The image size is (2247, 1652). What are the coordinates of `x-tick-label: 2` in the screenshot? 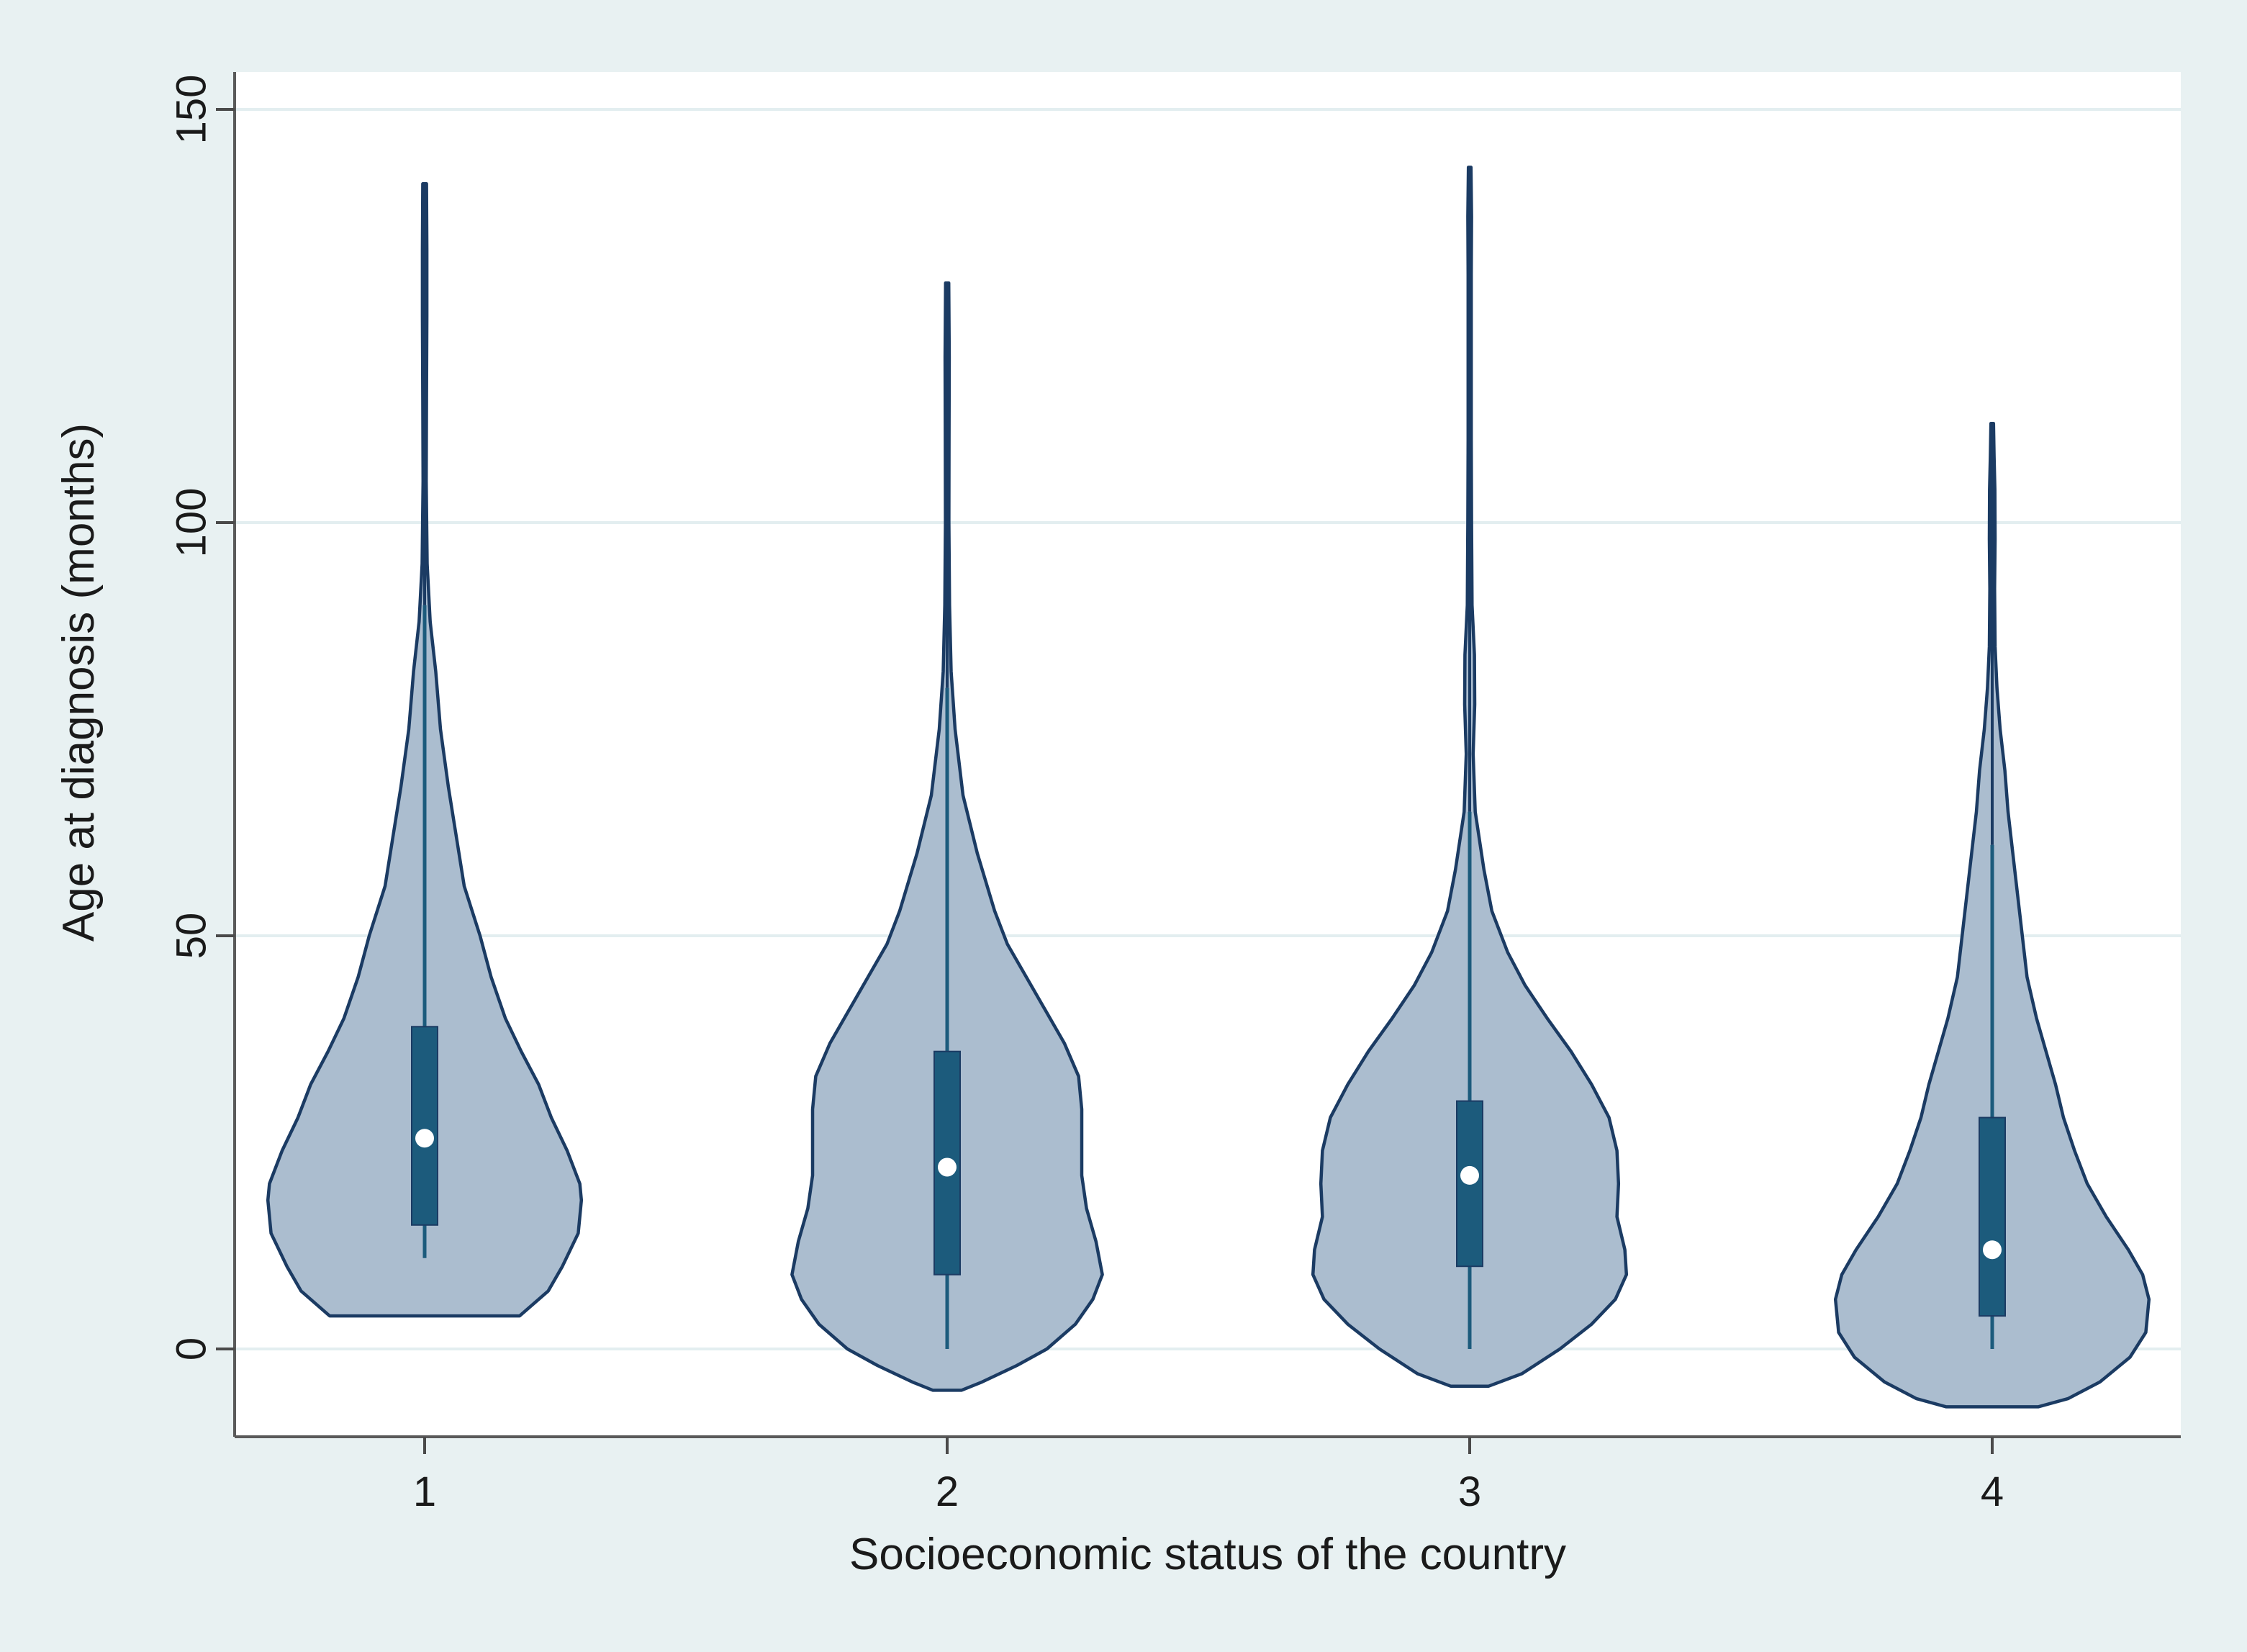 It's located at (947, 1491).